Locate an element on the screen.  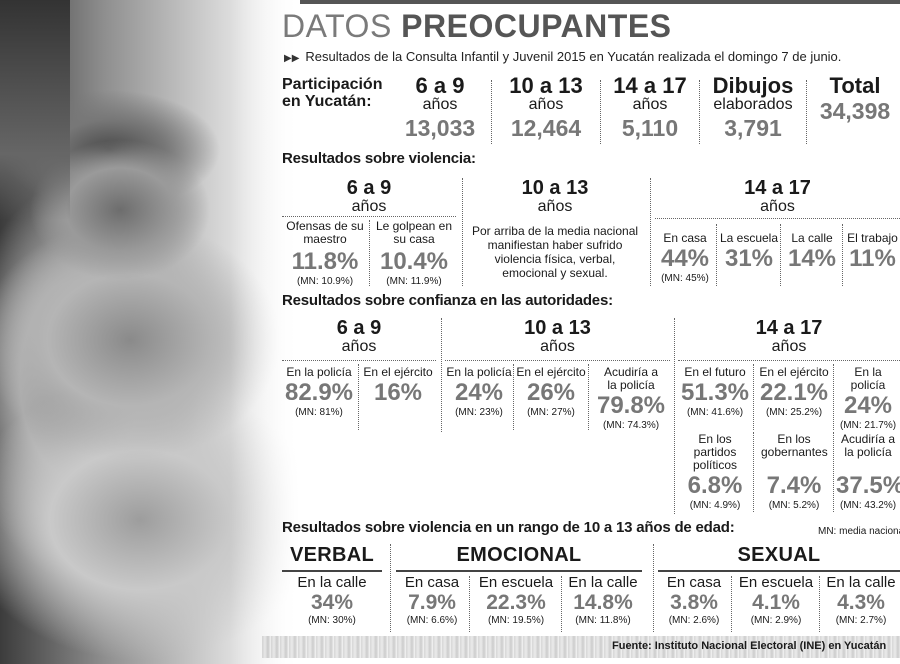
item-mn: (MN: 11.9%) is located at coordinates (414, 281).